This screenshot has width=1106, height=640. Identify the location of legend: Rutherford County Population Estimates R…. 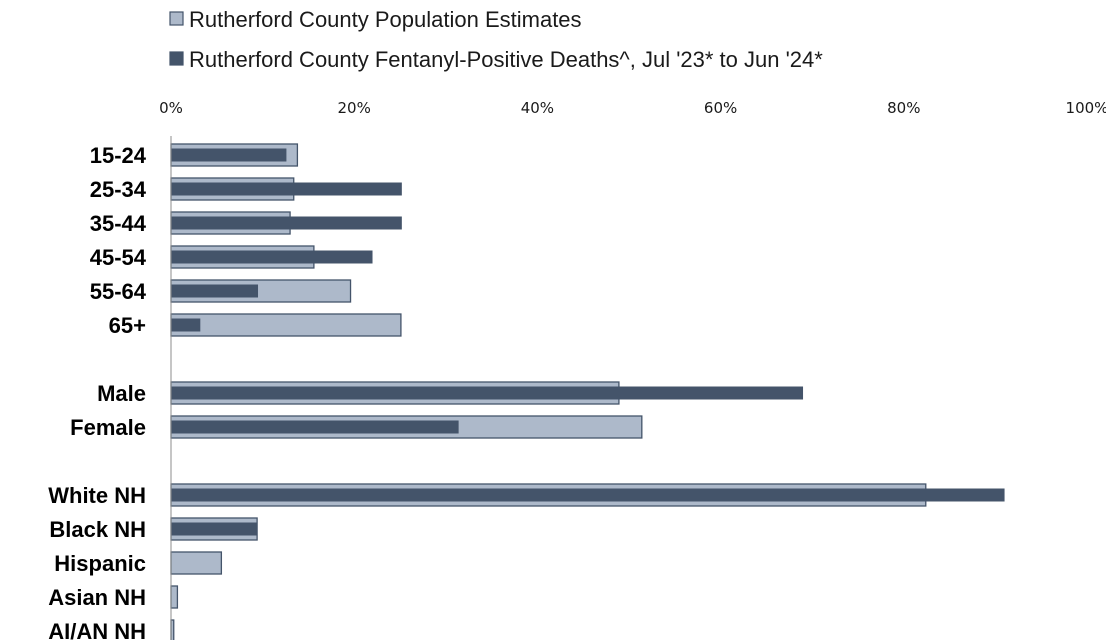
(496, 39).